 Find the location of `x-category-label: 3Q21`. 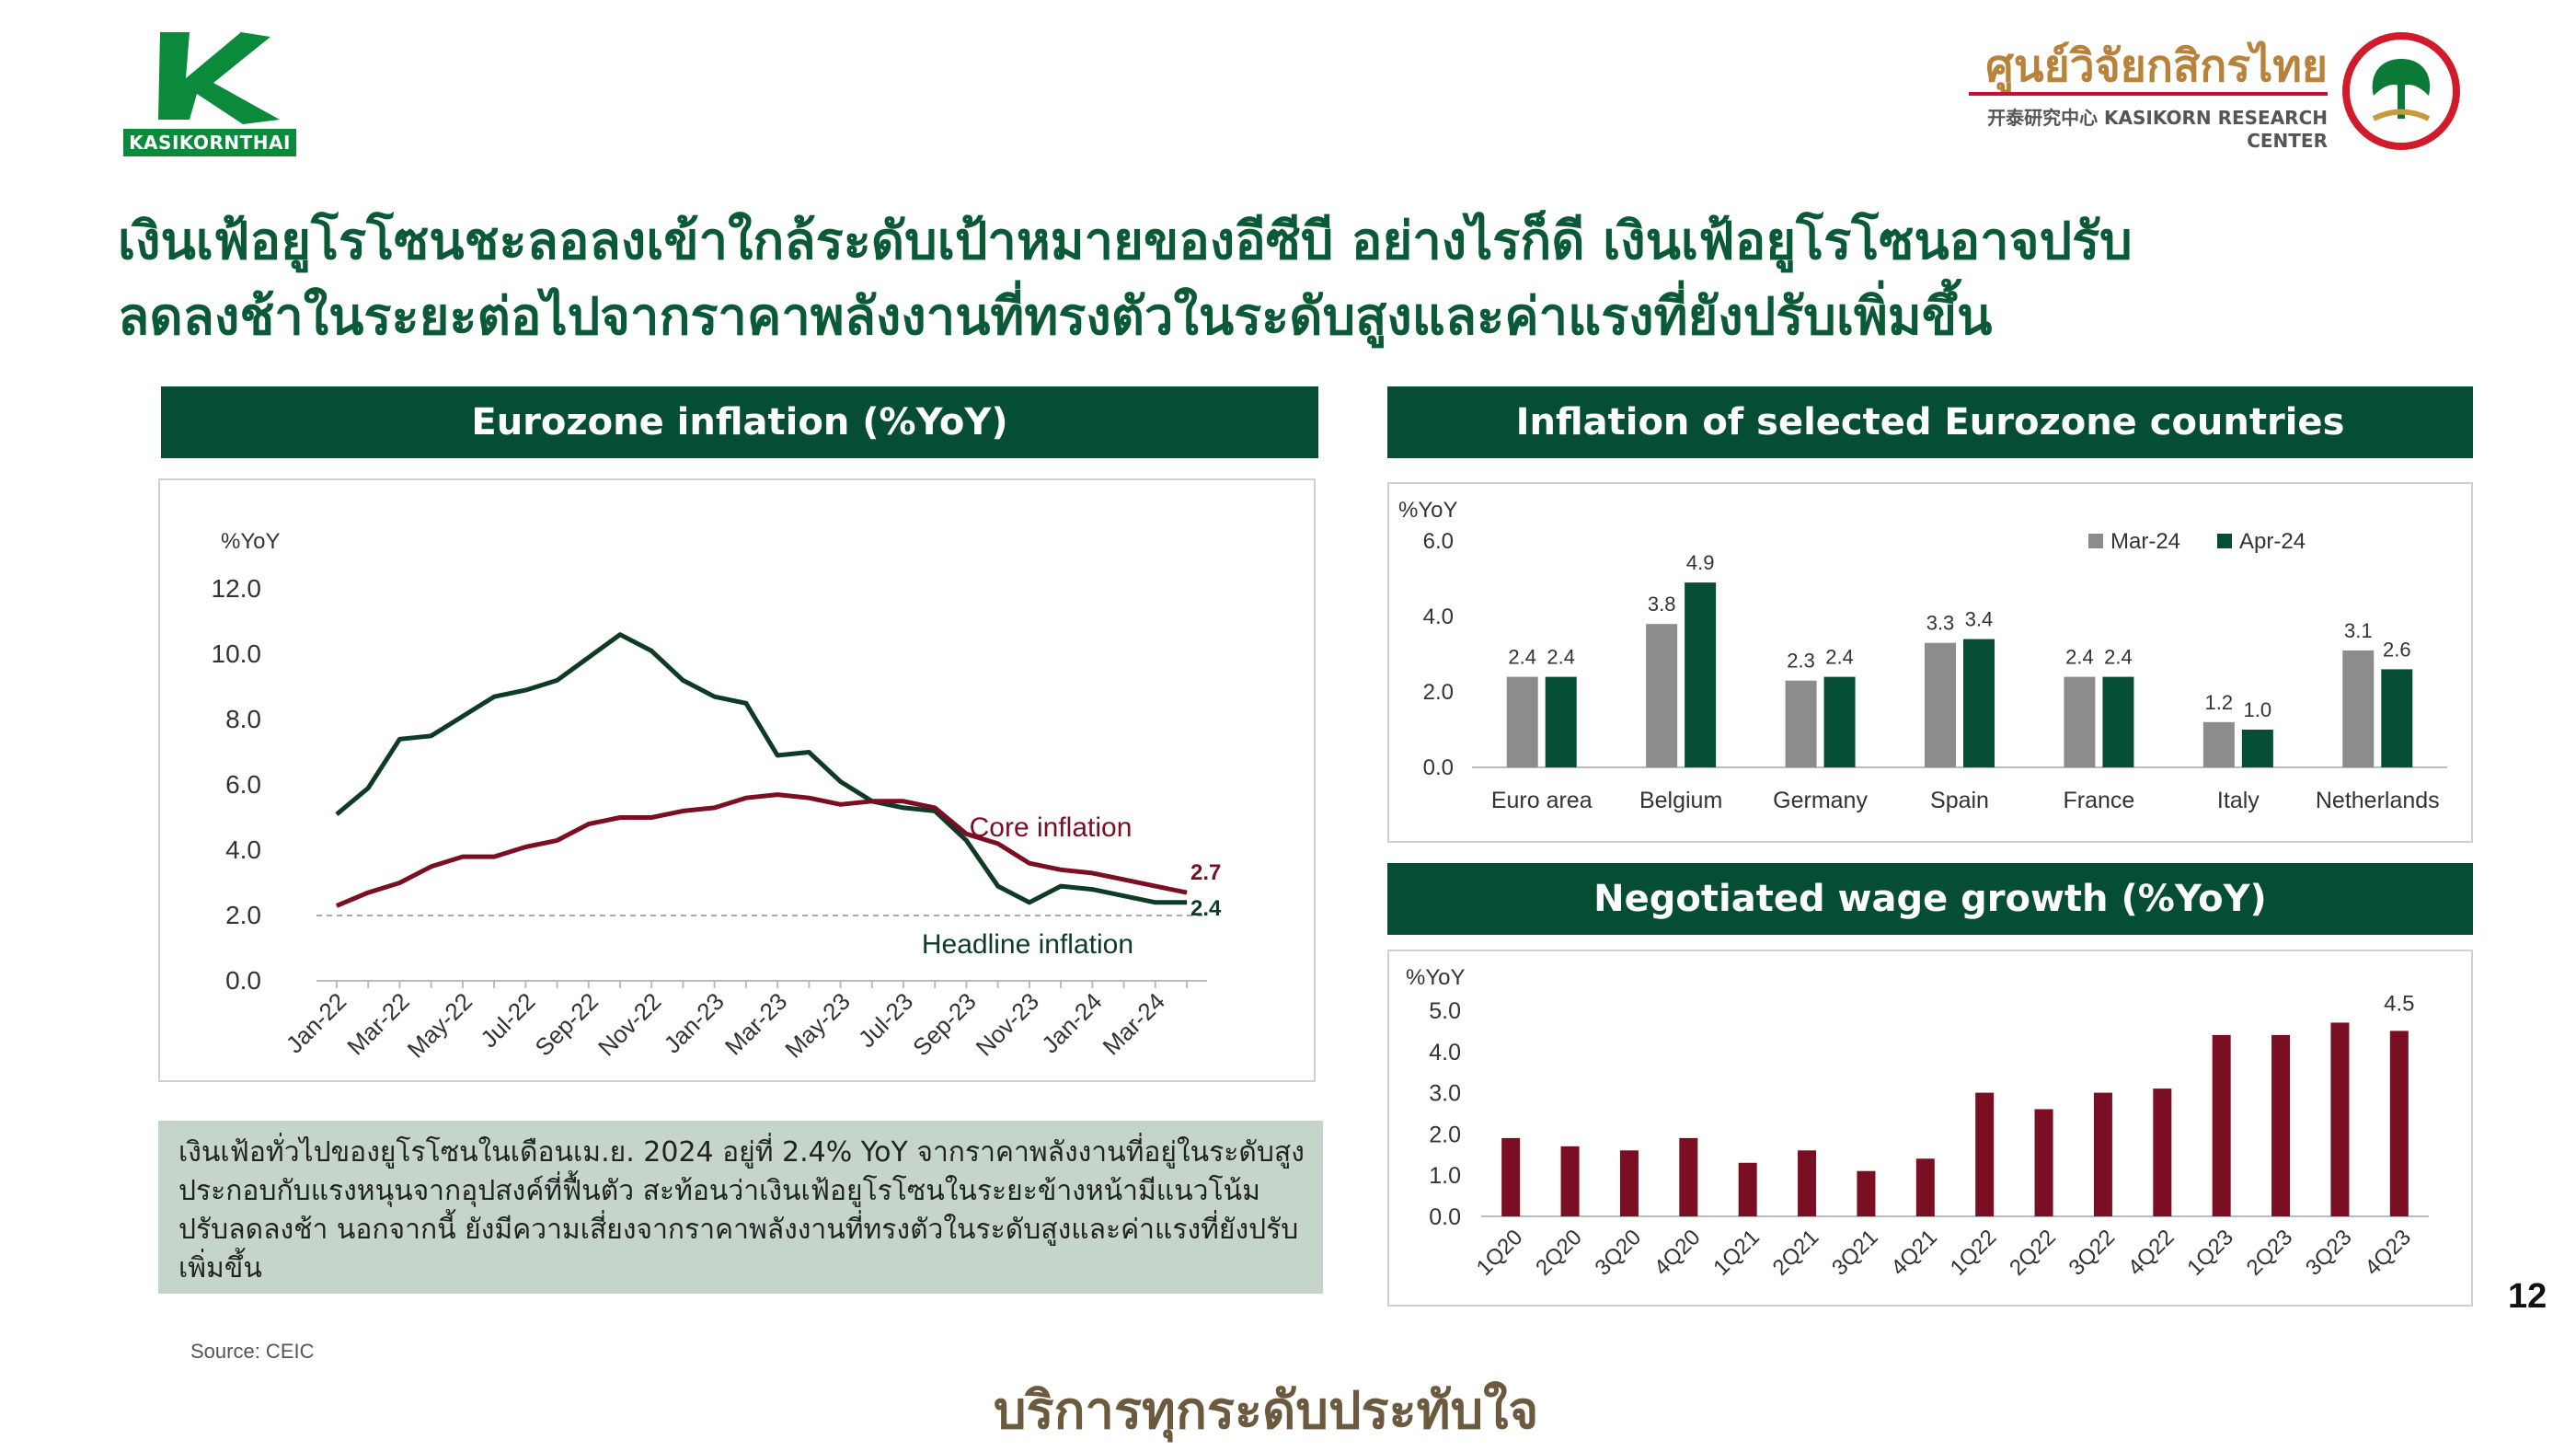

x-category-label: 3Q21 is located at coordinates (1855, 1253).